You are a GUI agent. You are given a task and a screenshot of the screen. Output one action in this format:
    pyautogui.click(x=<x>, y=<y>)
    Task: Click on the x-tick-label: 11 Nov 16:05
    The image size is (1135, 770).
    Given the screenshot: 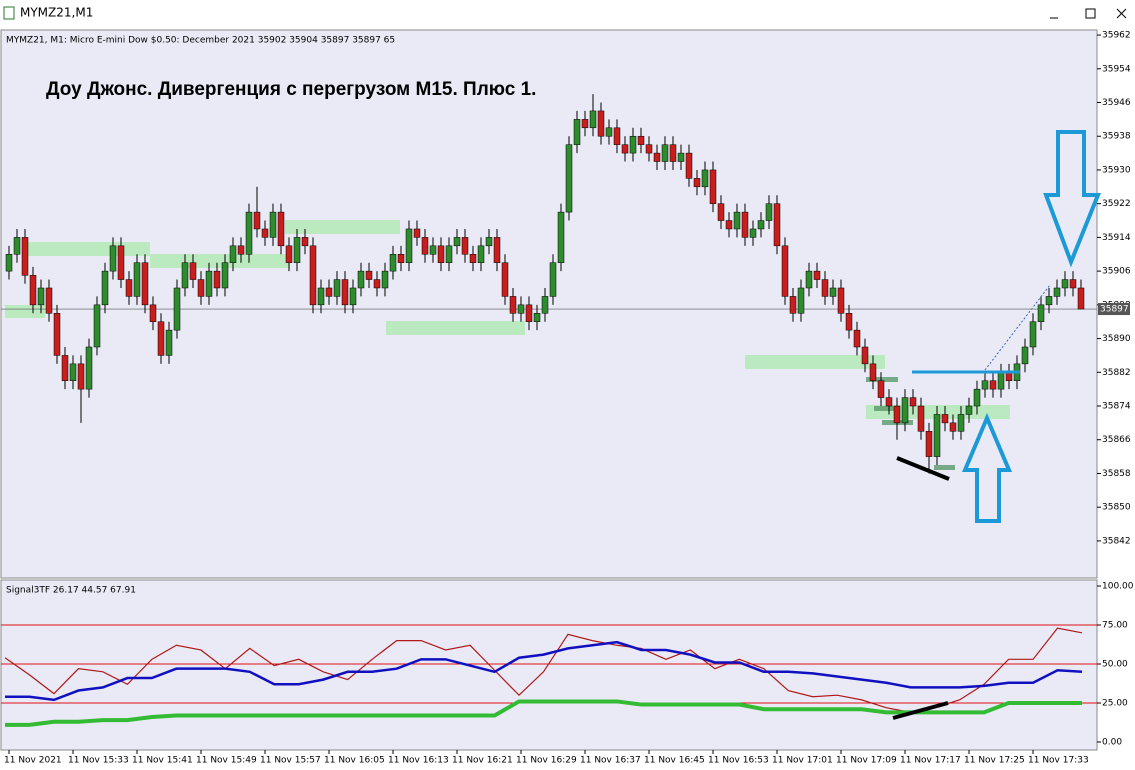 What is the action you would take?
    pyautogui.click(x=354, y=761)
    